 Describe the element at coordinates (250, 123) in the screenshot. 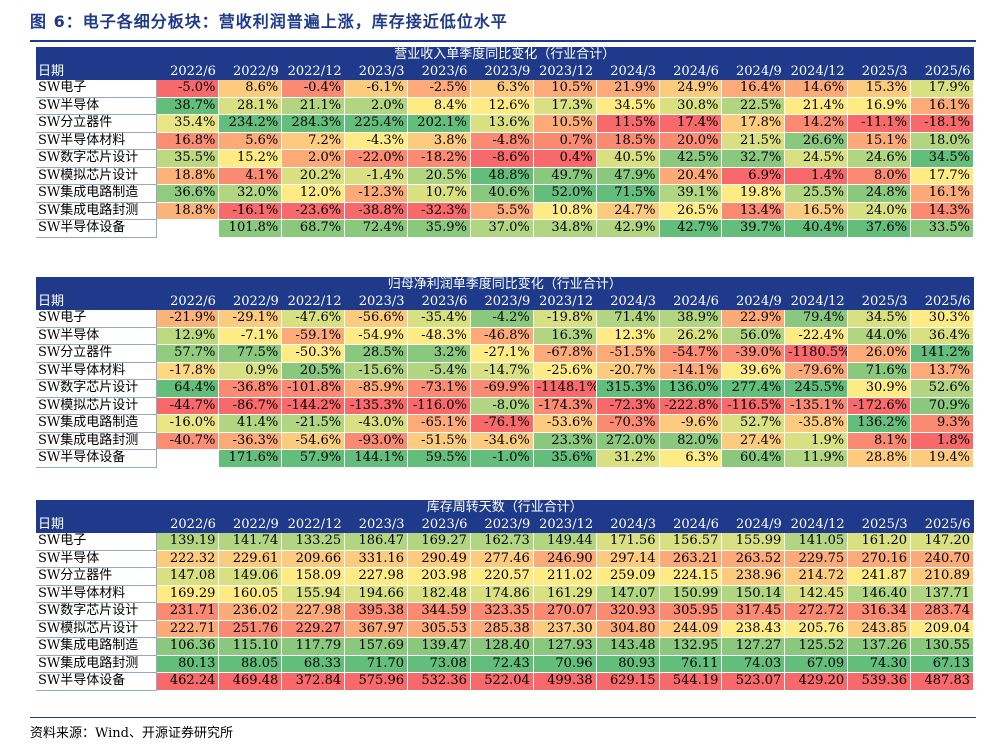

I see `data-cell: 234.2%` at that location.